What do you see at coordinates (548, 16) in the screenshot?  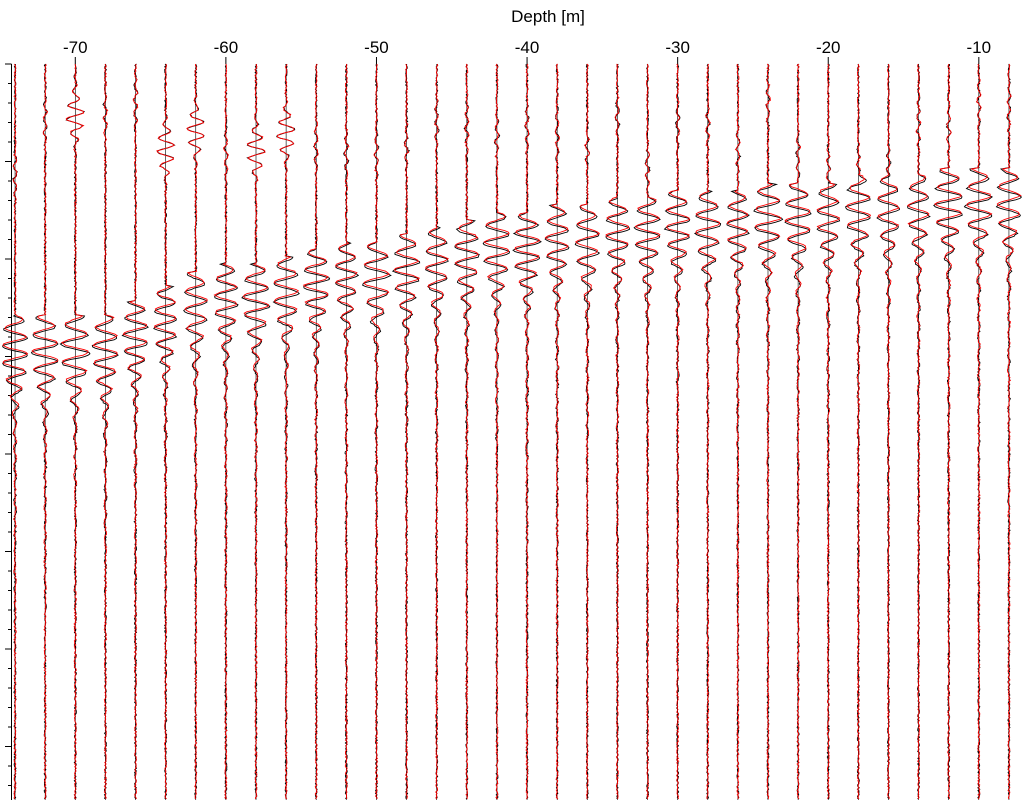 I see `x-axis-title: Depth [m]` at bounding box center [548, 16].